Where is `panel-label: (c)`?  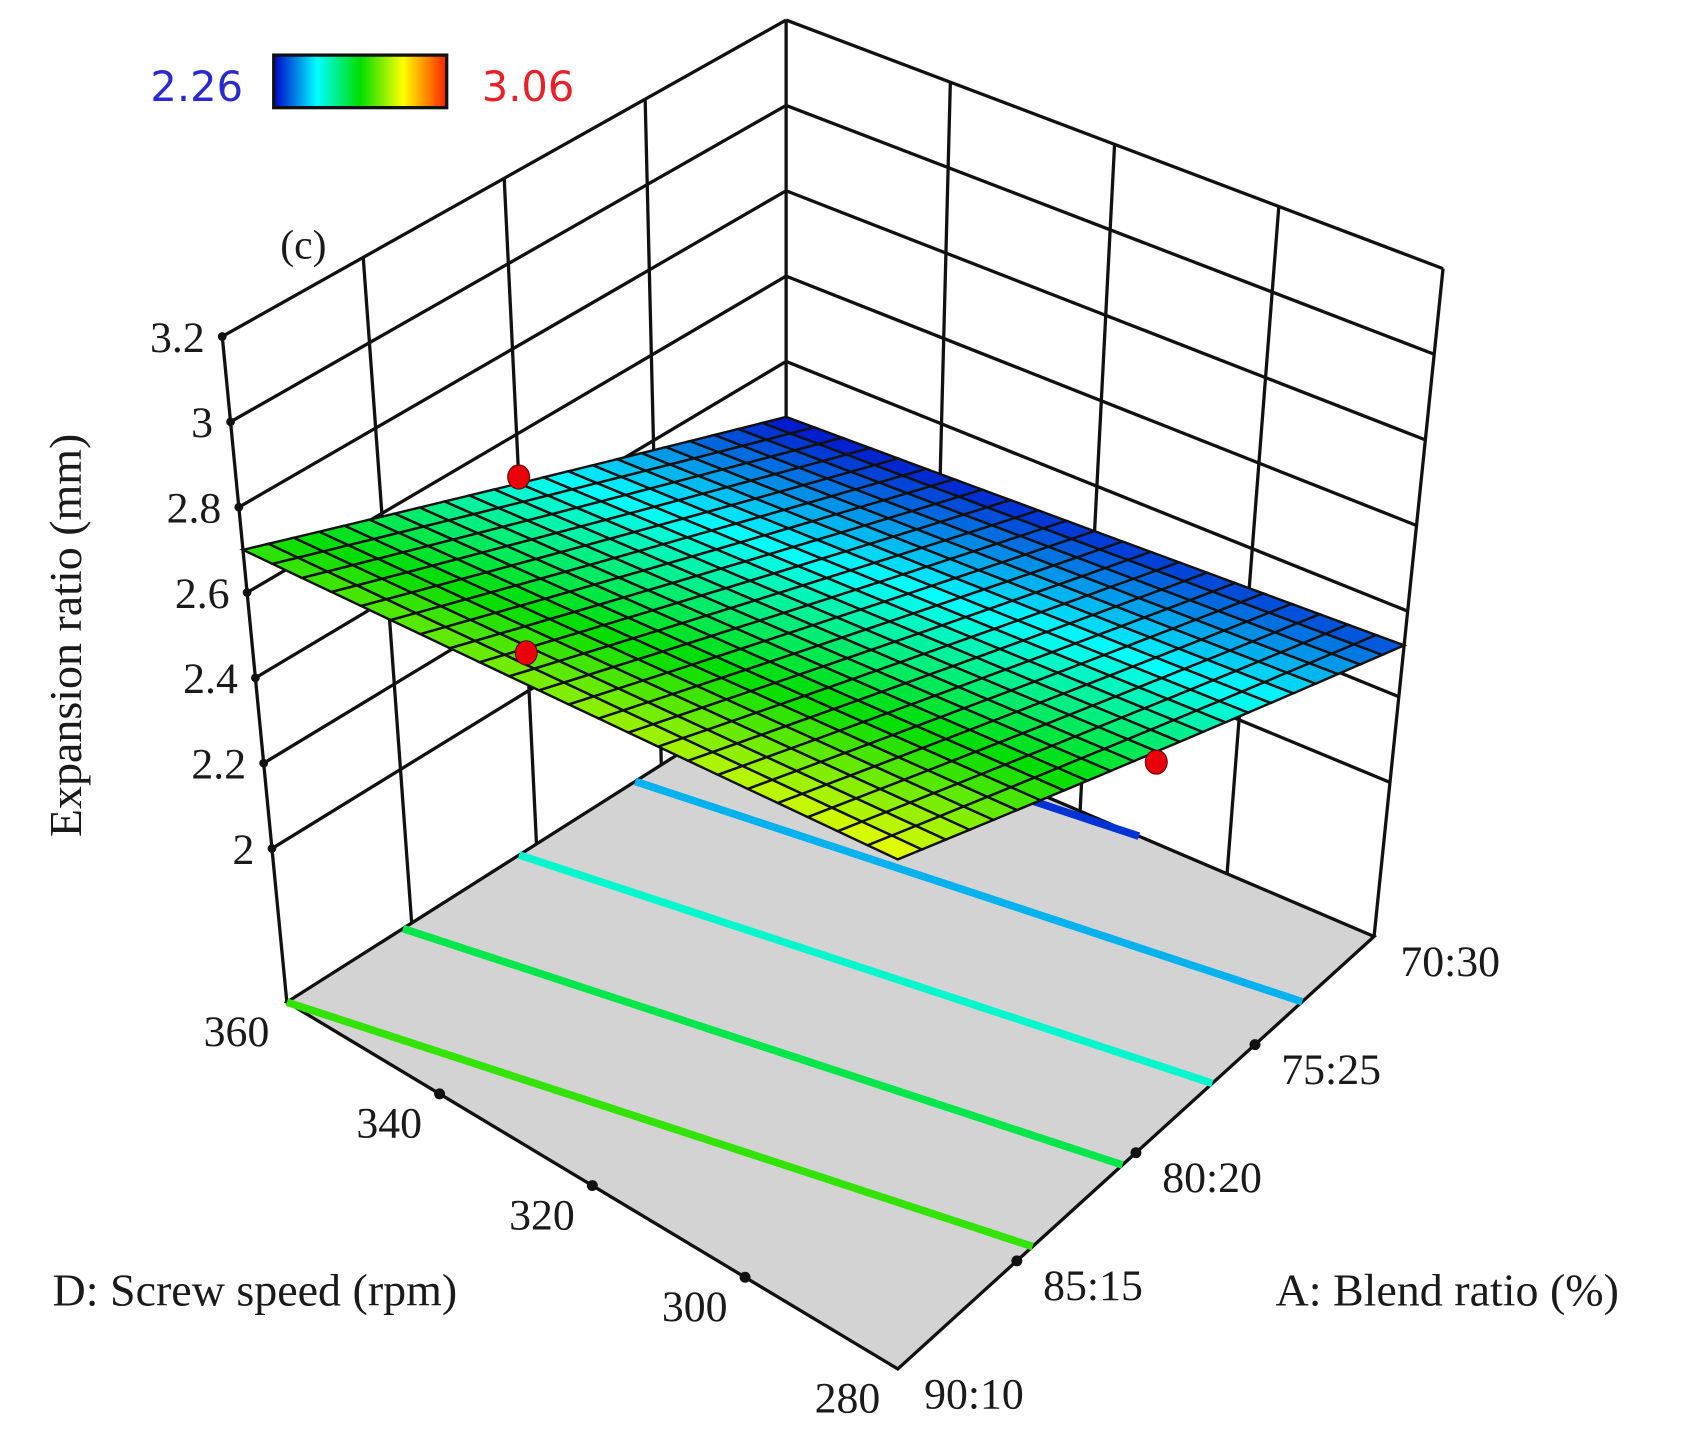
panel-label: (c) is located at coordinates (303, 245).